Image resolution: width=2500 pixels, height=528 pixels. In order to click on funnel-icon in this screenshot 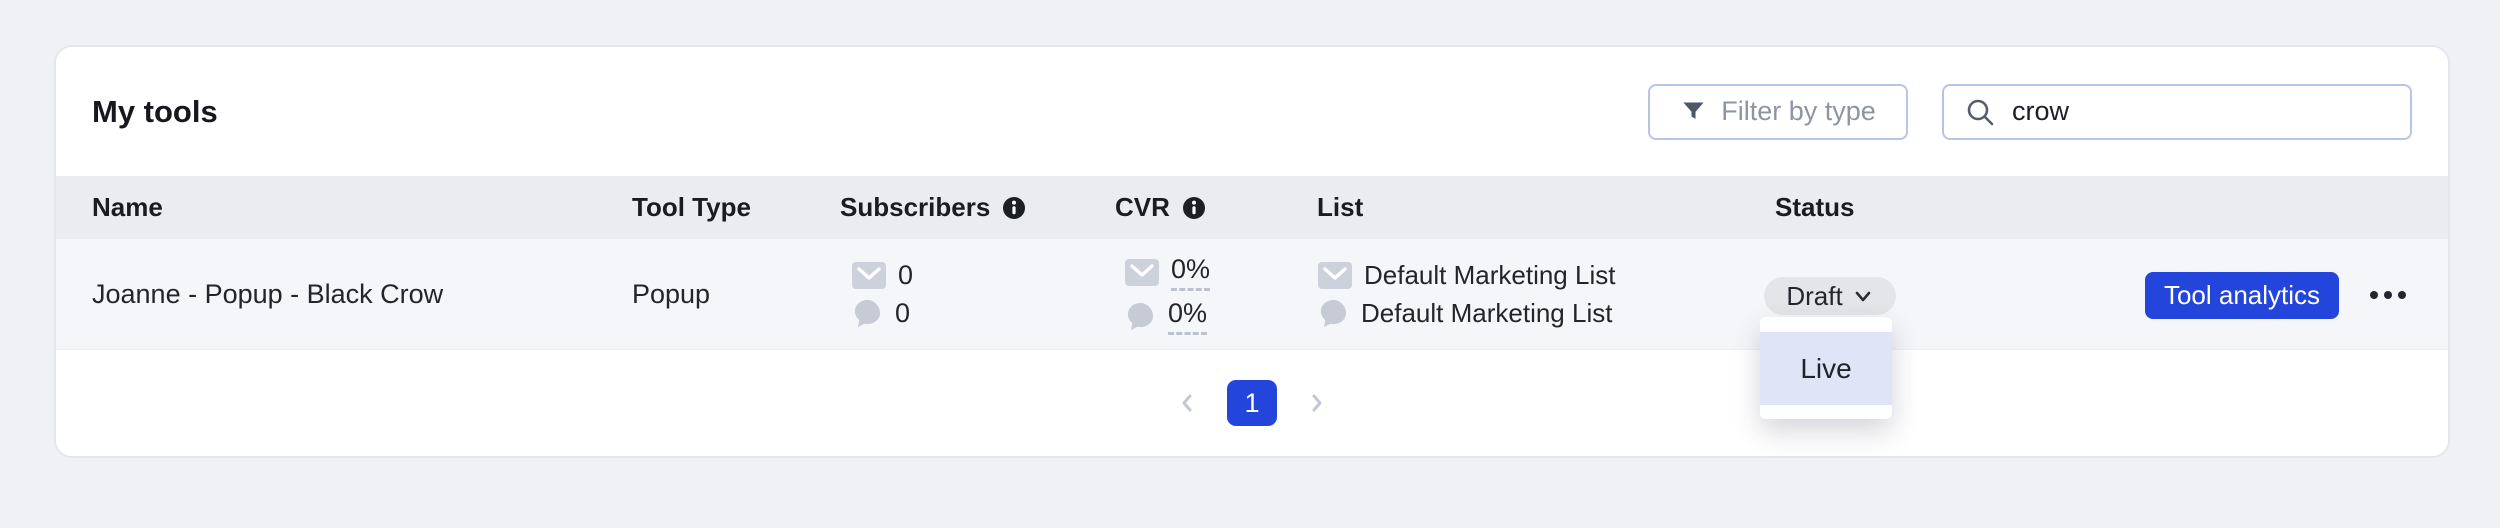, I will do `click(1693, 110)`.